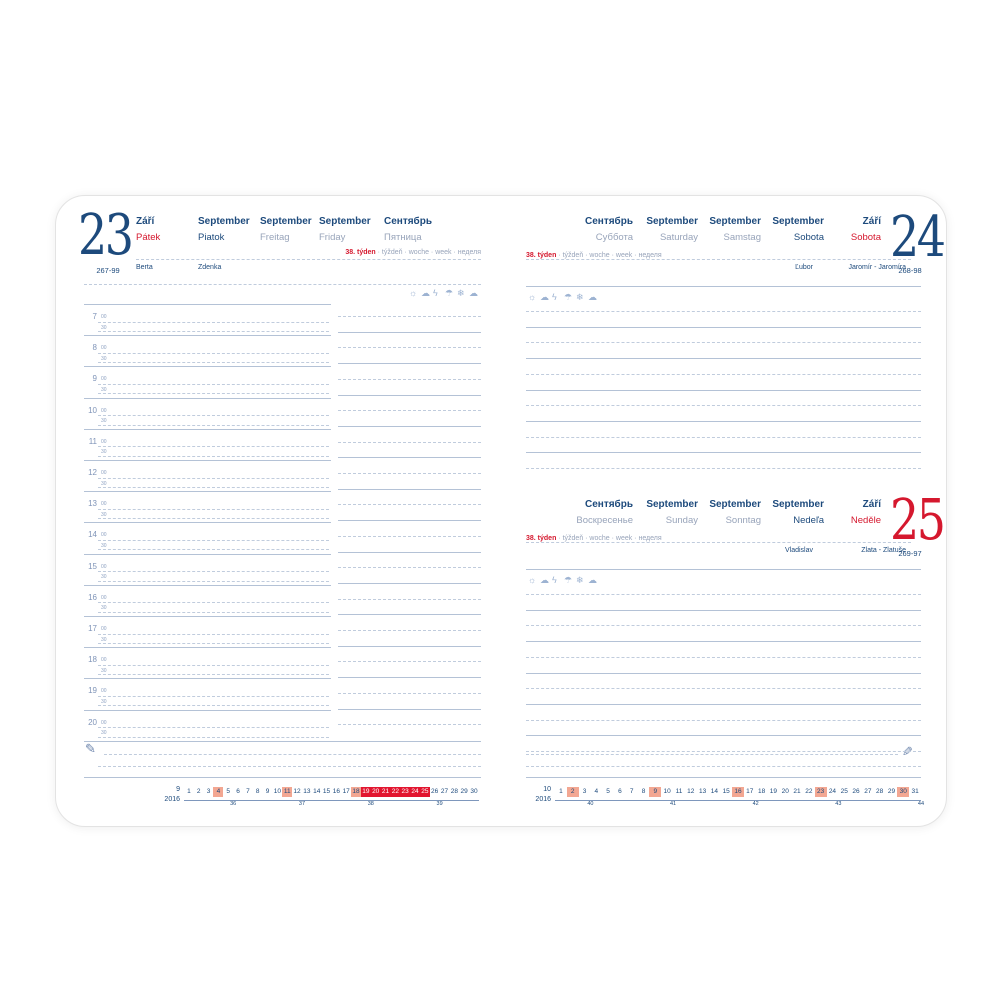 The width and height of the screenshot is (1000, 1000). Describe the element at coordinates (798, 550) in the screenshot. I see `sunday-name-day-1: Vladislav` at that location.